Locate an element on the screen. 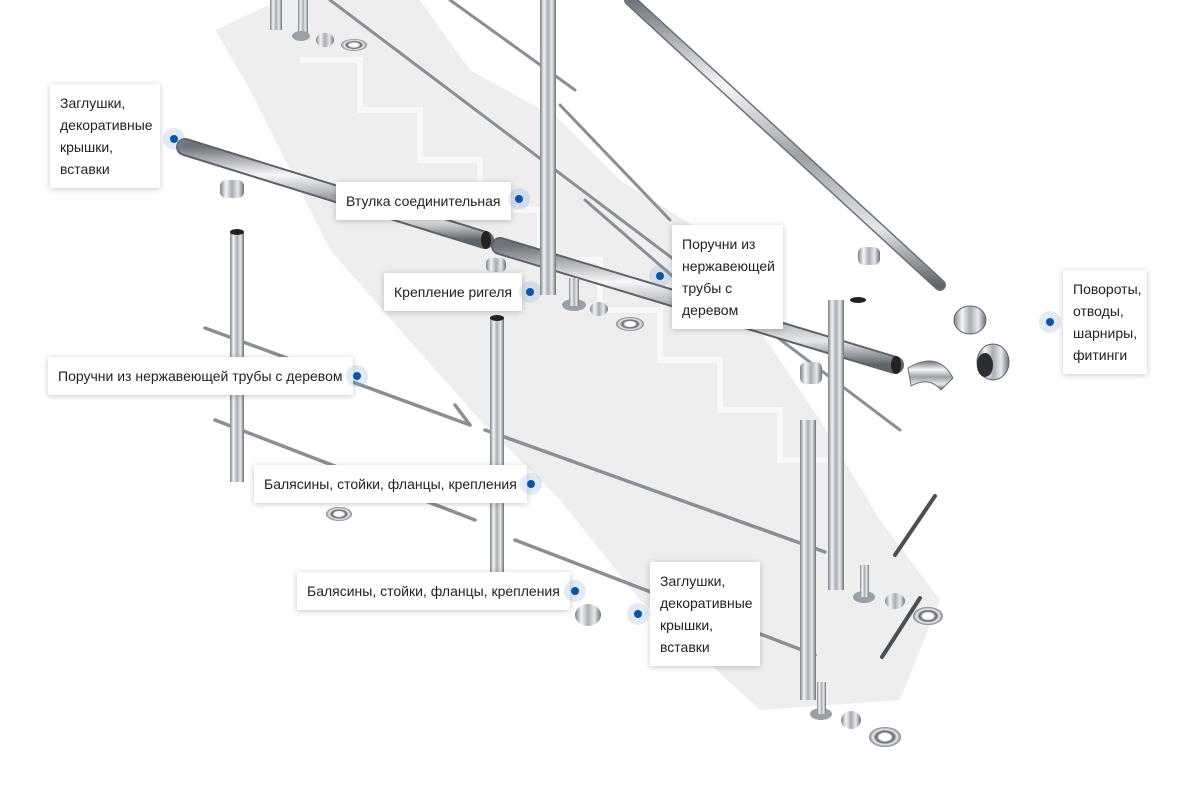 The width and height of the screenshot is (1185, 785). hotspot-caps-top is located at coordinates (174, 139).